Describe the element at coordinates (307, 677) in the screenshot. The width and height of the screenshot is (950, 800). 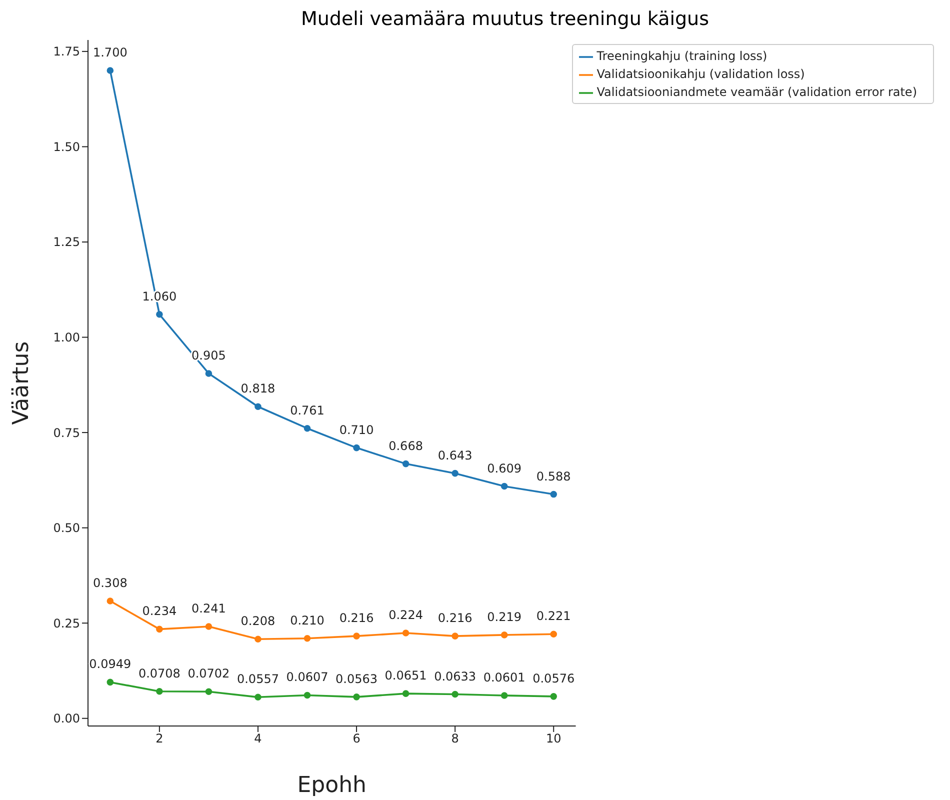
I see `data-label: 0.0607` at that location.